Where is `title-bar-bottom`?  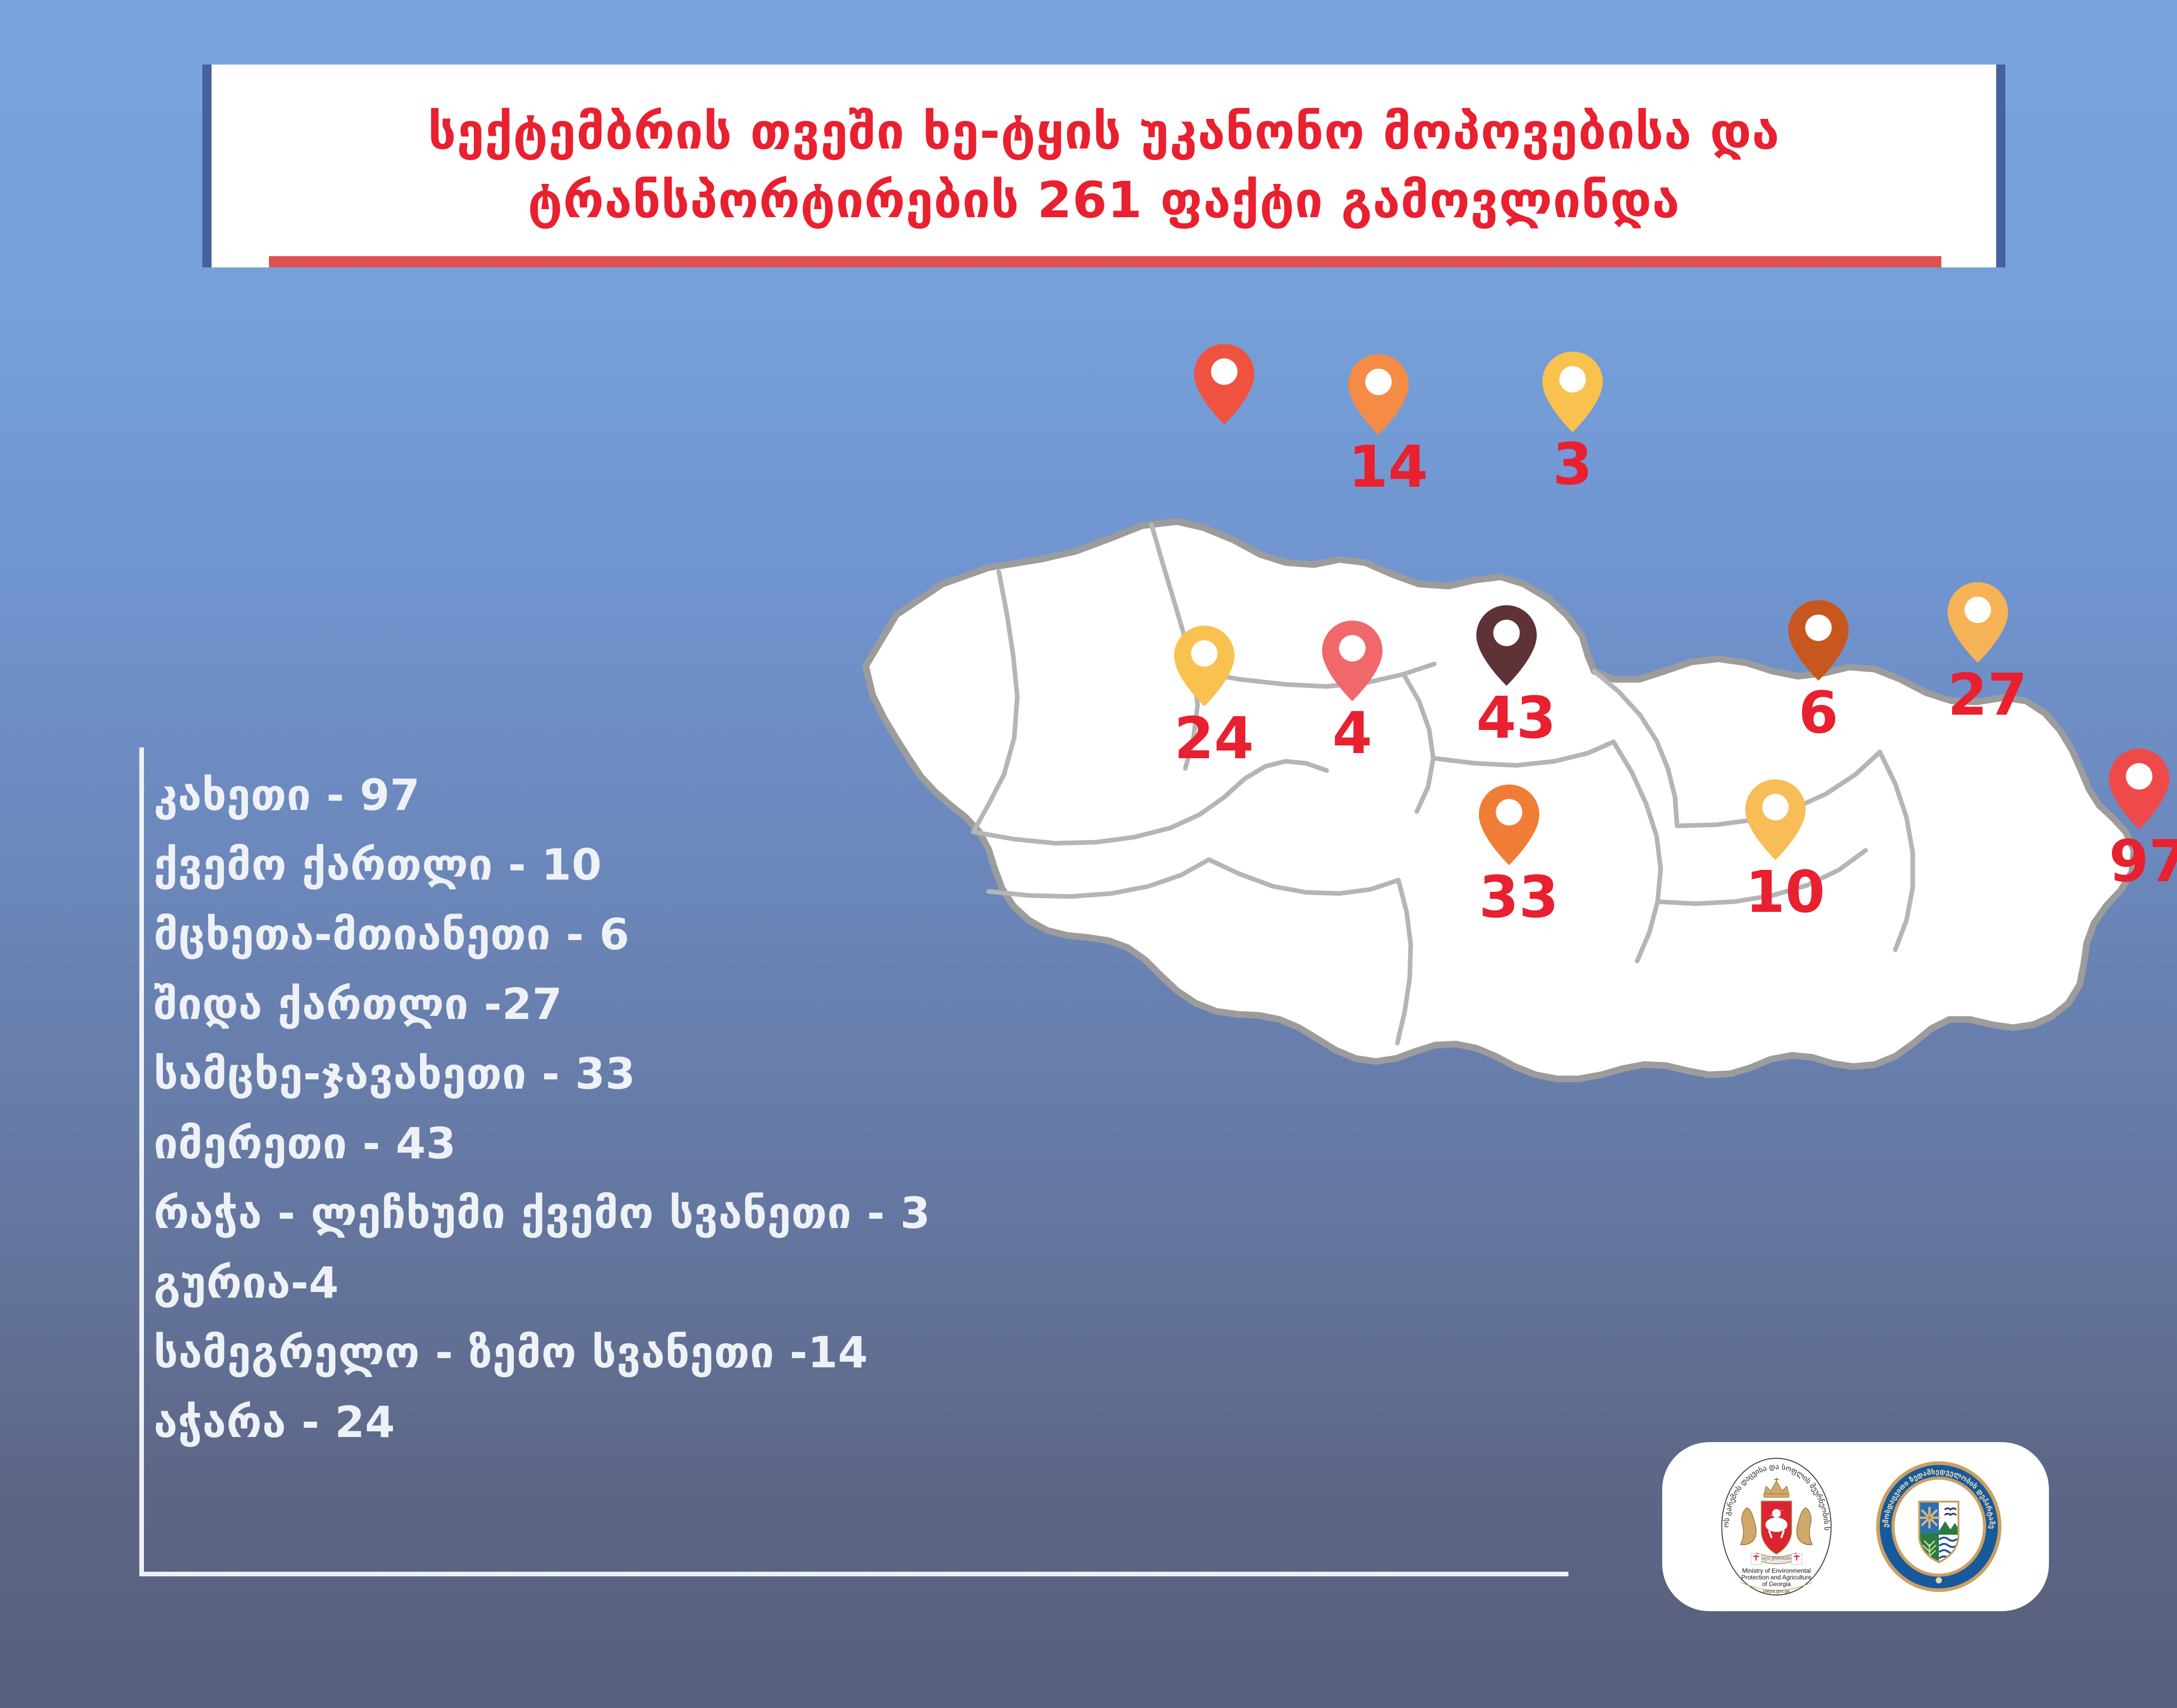
title-bar-bottom is located at coordinates (1105, 261).